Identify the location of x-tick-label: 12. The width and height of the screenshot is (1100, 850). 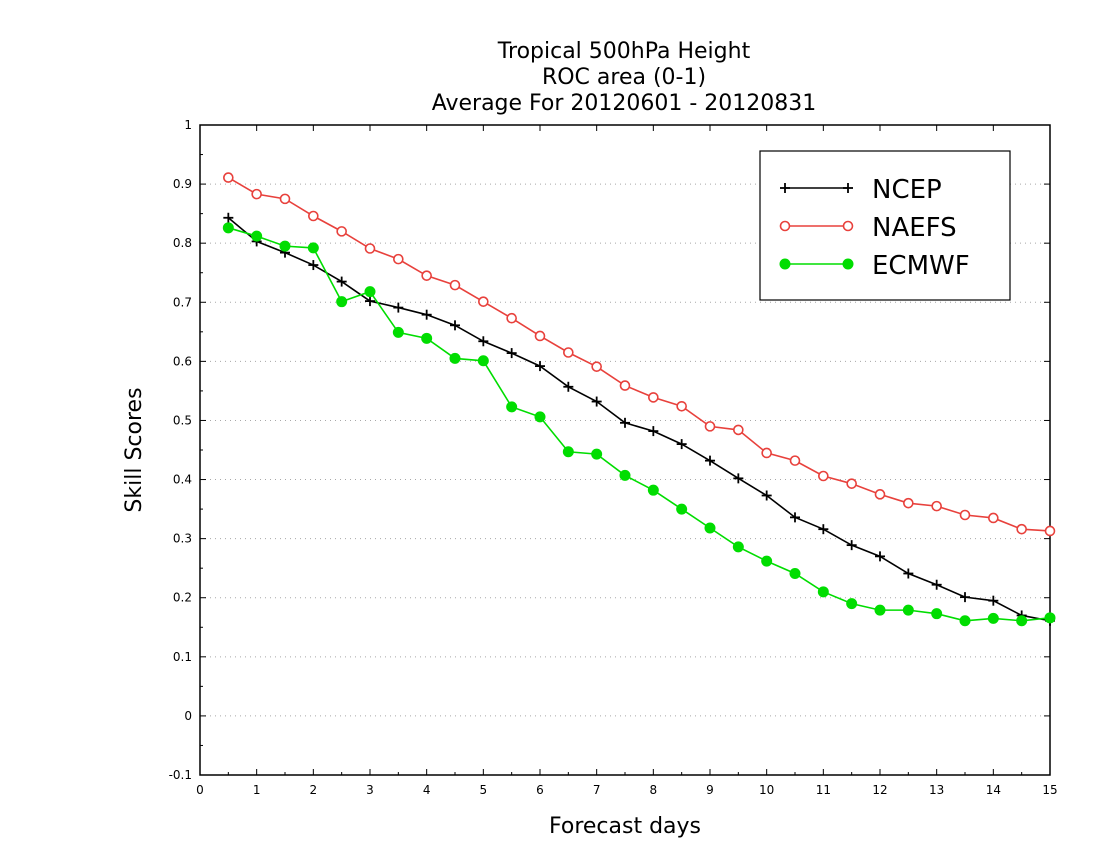
(879, 790).